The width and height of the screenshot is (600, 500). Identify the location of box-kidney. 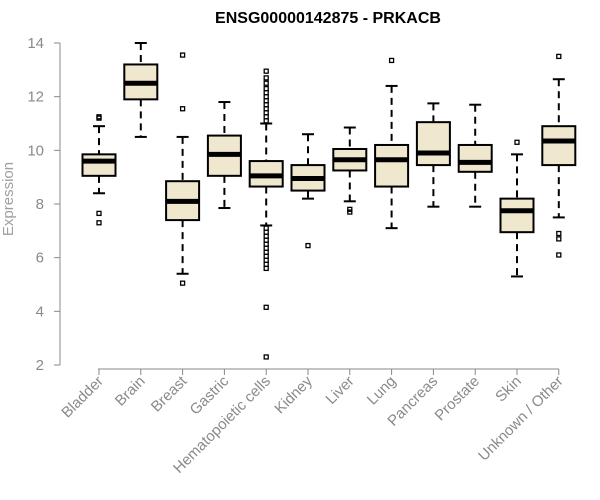
(308, 191).